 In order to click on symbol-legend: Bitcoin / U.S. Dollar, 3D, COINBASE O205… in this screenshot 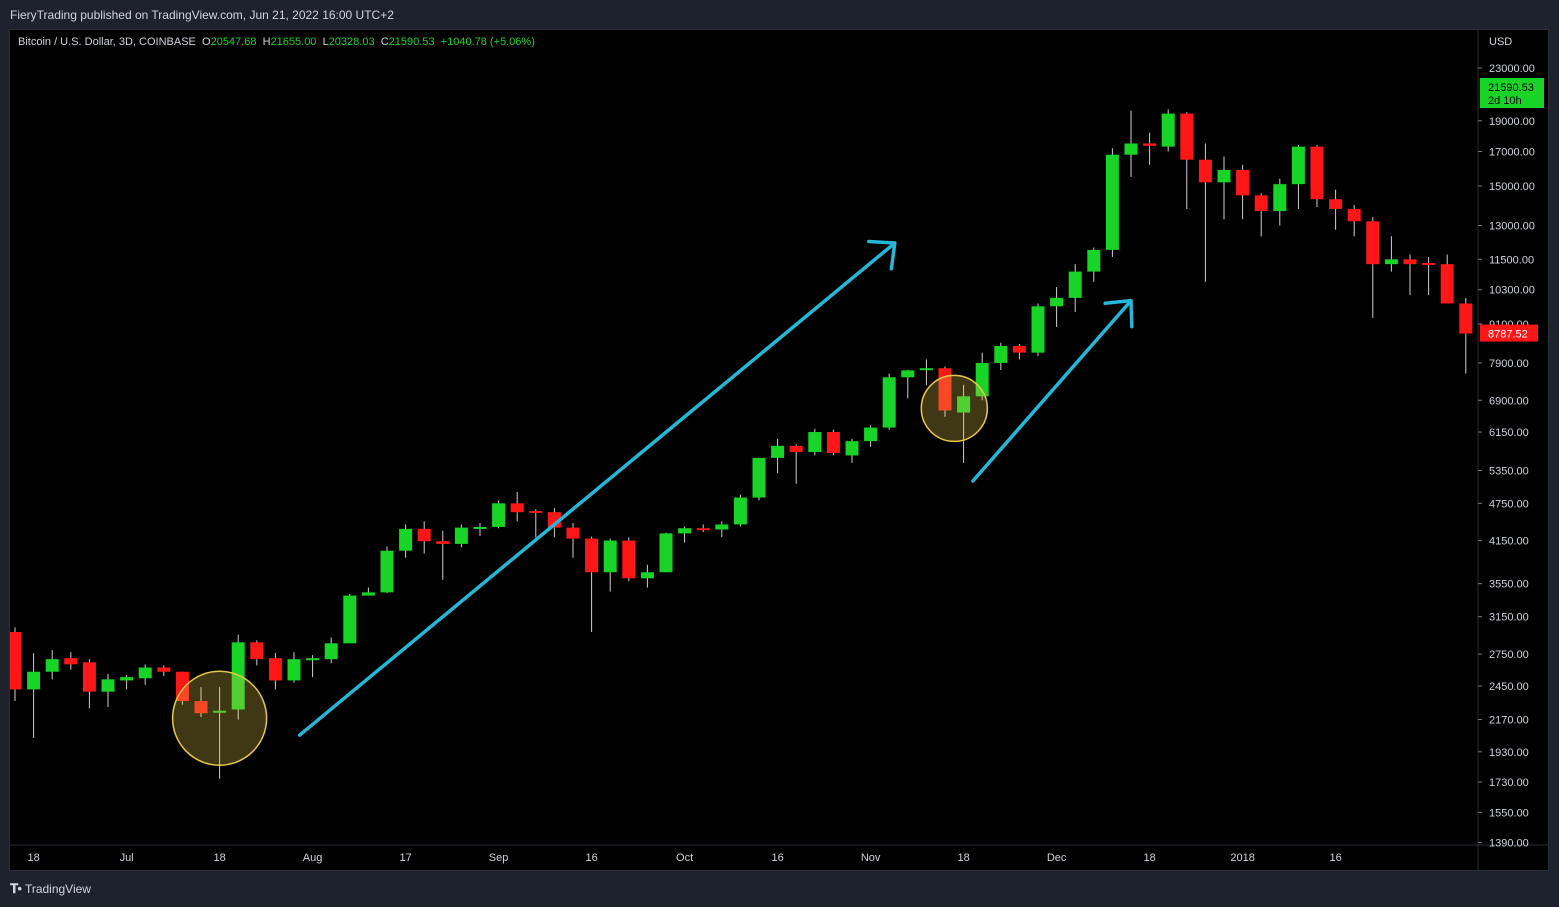, I will do `click(276, 42)`.